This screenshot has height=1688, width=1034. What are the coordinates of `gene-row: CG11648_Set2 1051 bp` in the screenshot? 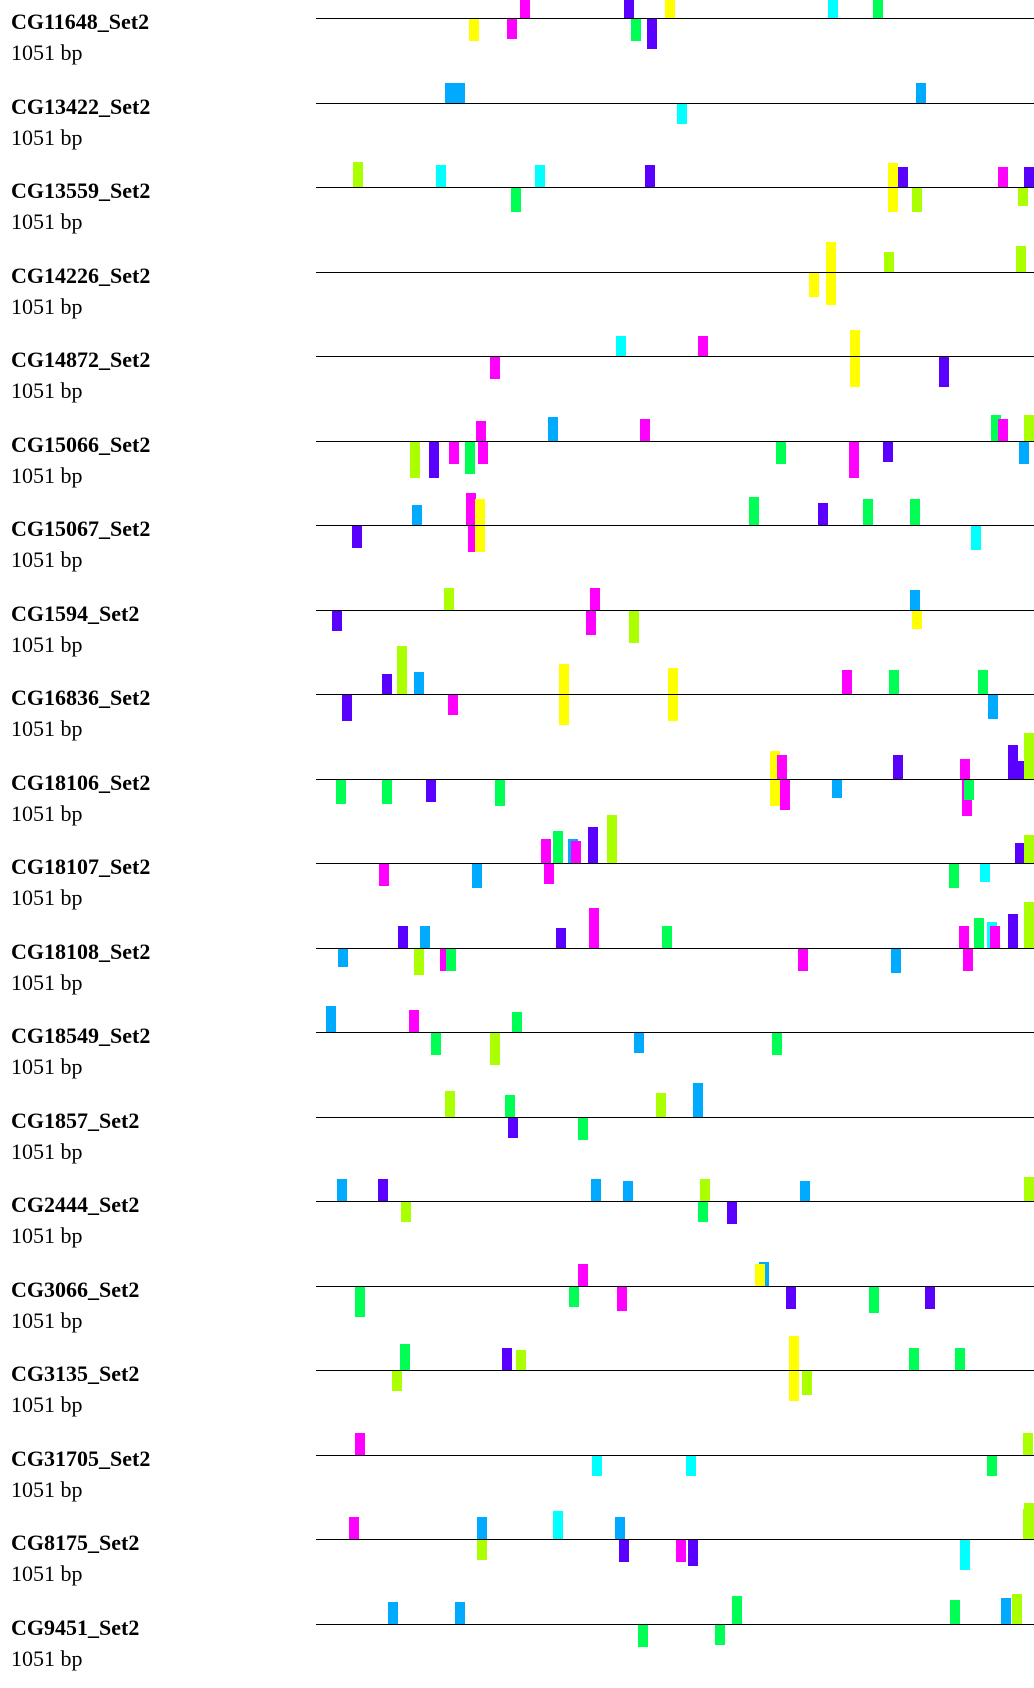 It's located at (517, 32).